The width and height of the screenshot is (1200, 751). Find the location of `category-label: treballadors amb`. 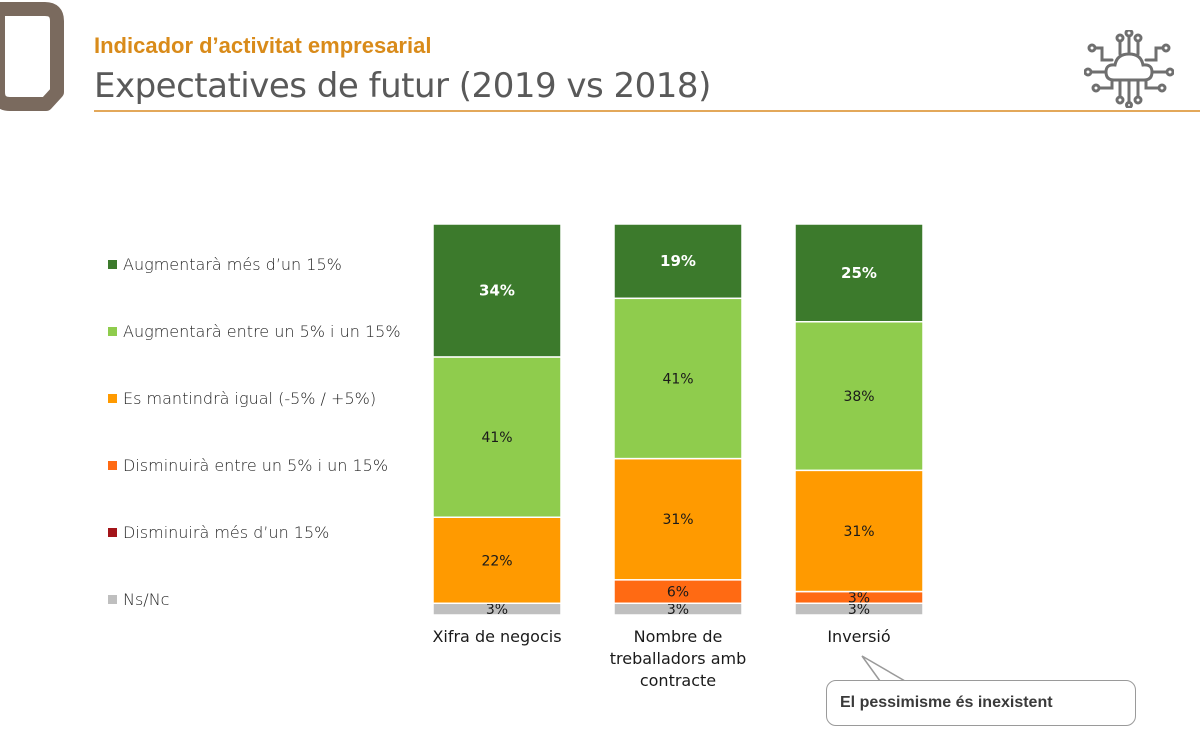

category-label: treballadors amb is located at coordinates (678, 658).